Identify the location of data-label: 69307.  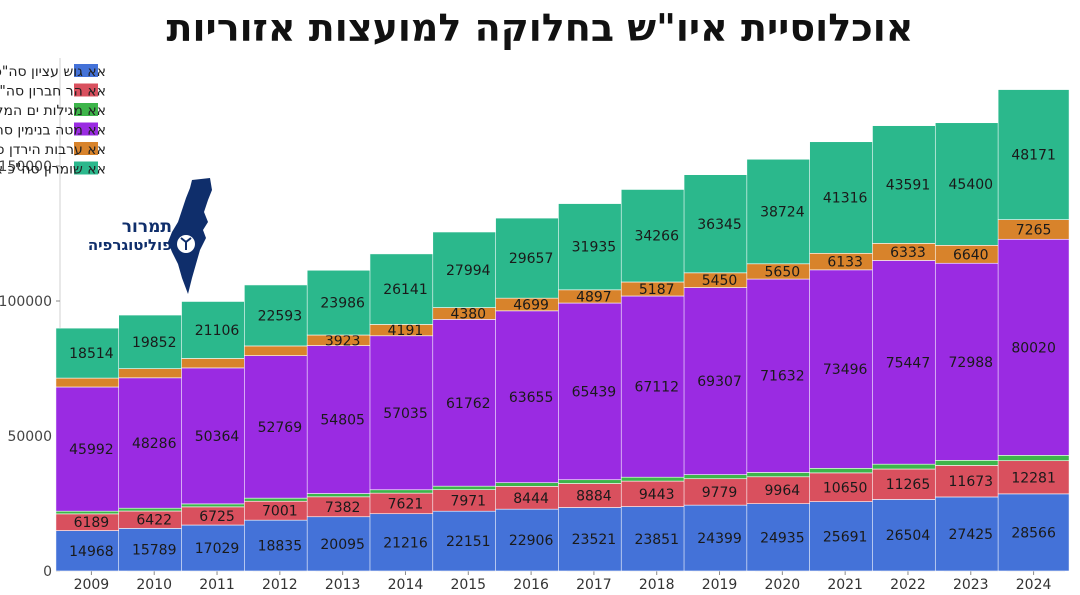
(719, 382).